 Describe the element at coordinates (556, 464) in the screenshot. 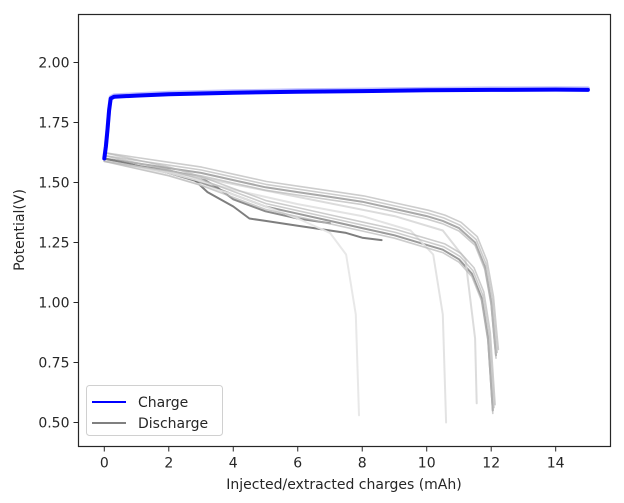

I see `x-tick-label: 14` at that location.